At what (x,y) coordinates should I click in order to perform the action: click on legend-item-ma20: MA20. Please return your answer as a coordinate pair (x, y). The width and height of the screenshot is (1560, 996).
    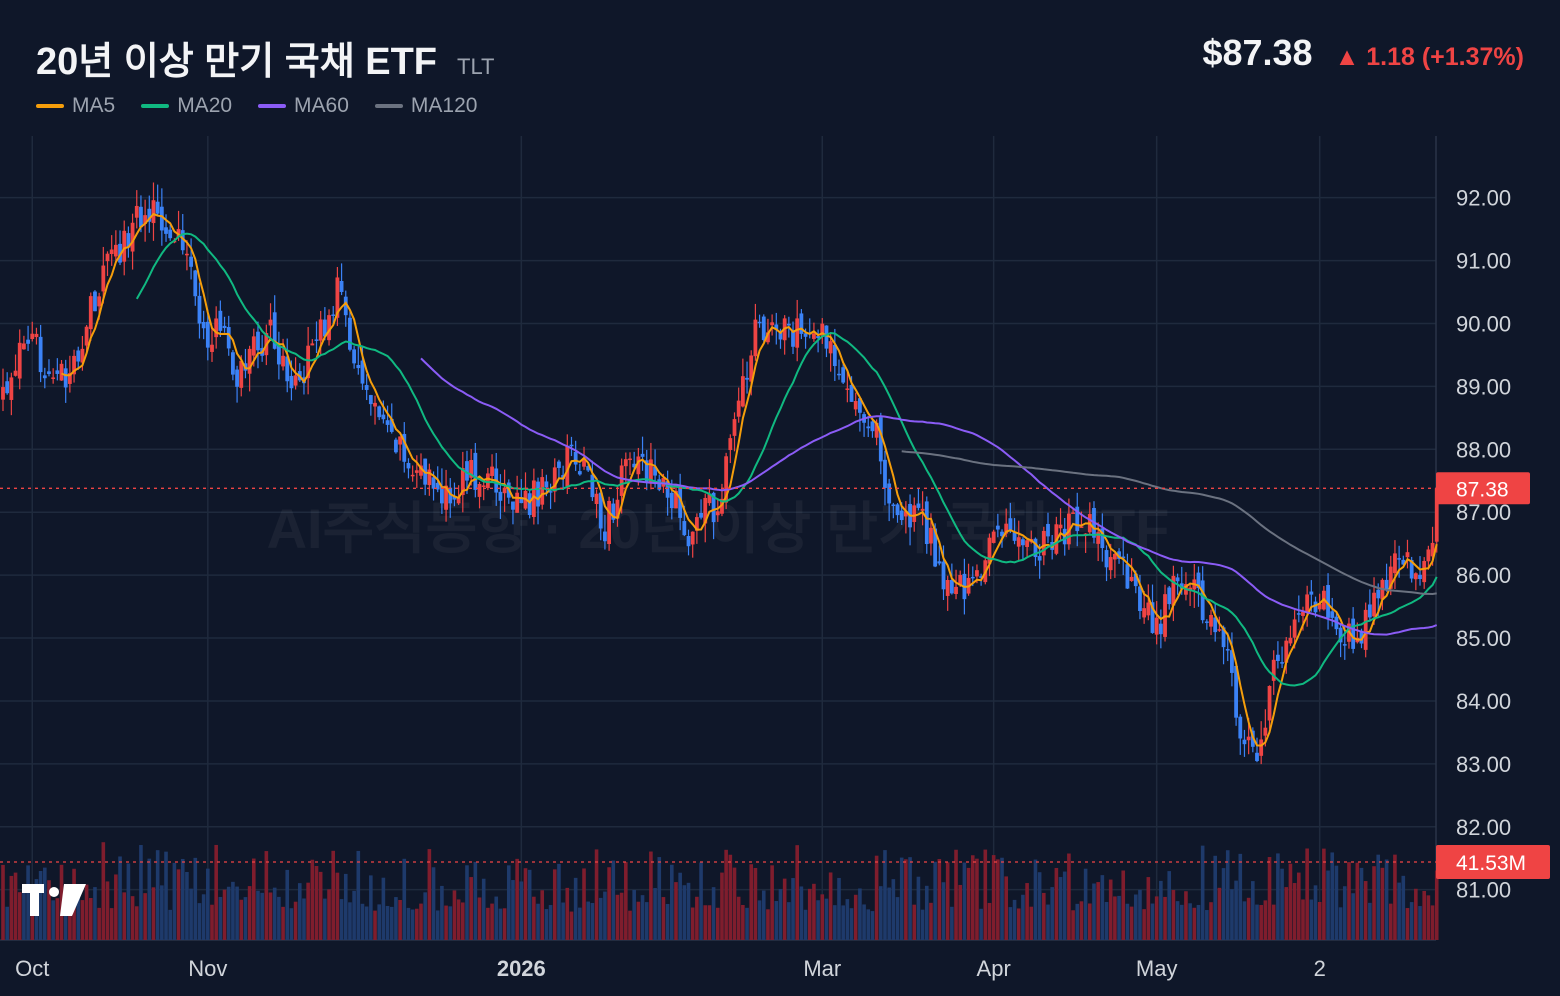
    Looking at the image, I should click on (186, 106).